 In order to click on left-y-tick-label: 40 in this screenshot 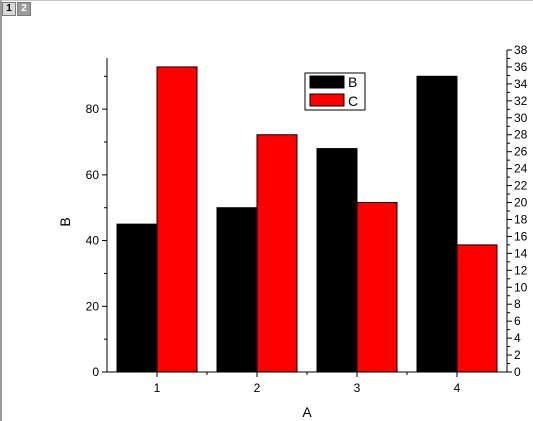, I will do `click(93, 241)`.